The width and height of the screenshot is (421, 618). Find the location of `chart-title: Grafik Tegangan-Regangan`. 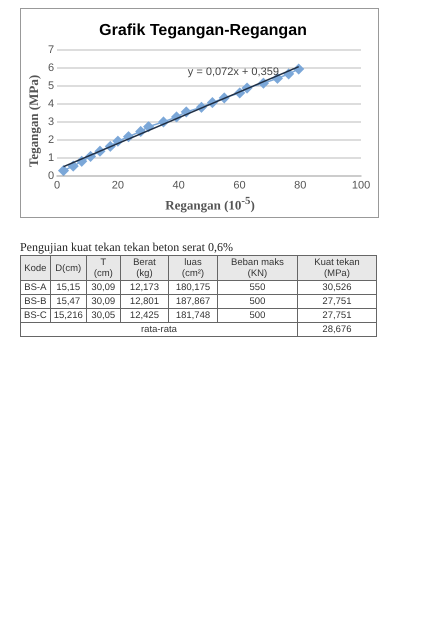

chart-title: Grafik Tegangan-Regangan is located at coordinates (203, 31).